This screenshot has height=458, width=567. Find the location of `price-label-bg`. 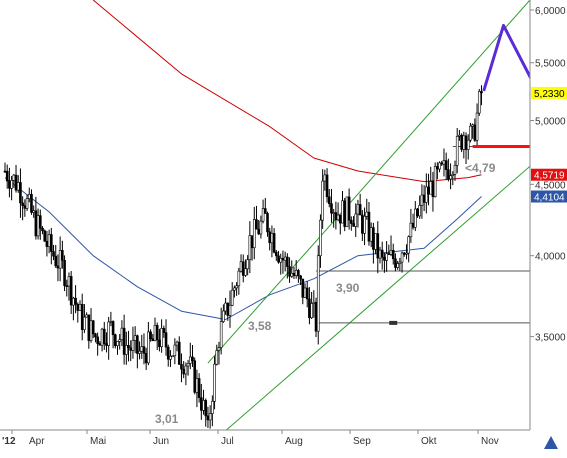

price-label-bg is located at coordinates (549, 92).